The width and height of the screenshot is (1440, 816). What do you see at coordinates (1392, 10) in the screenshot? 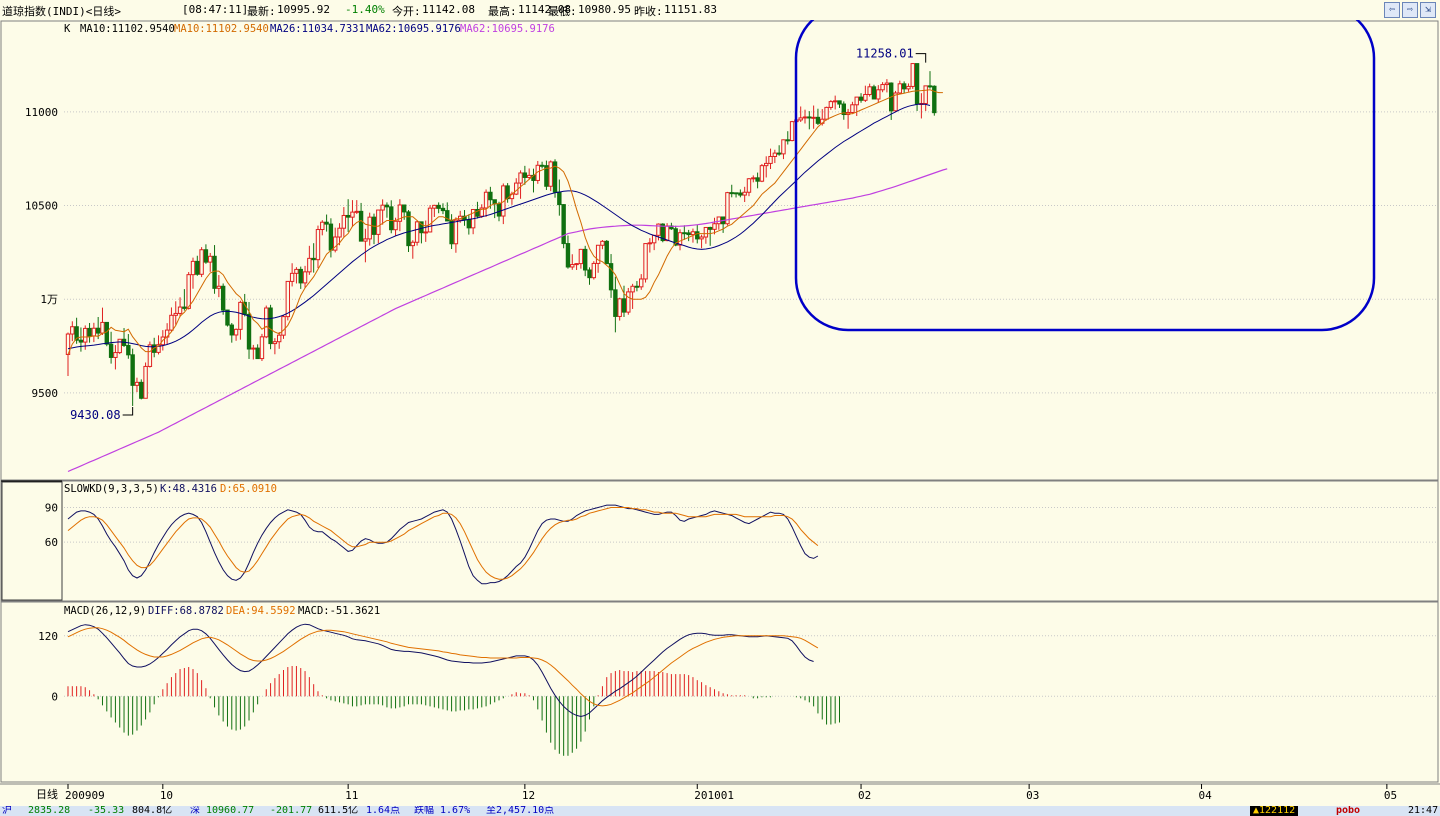
I see `arrow-left-icon: ⇦` at bounding box center [1392, 10].